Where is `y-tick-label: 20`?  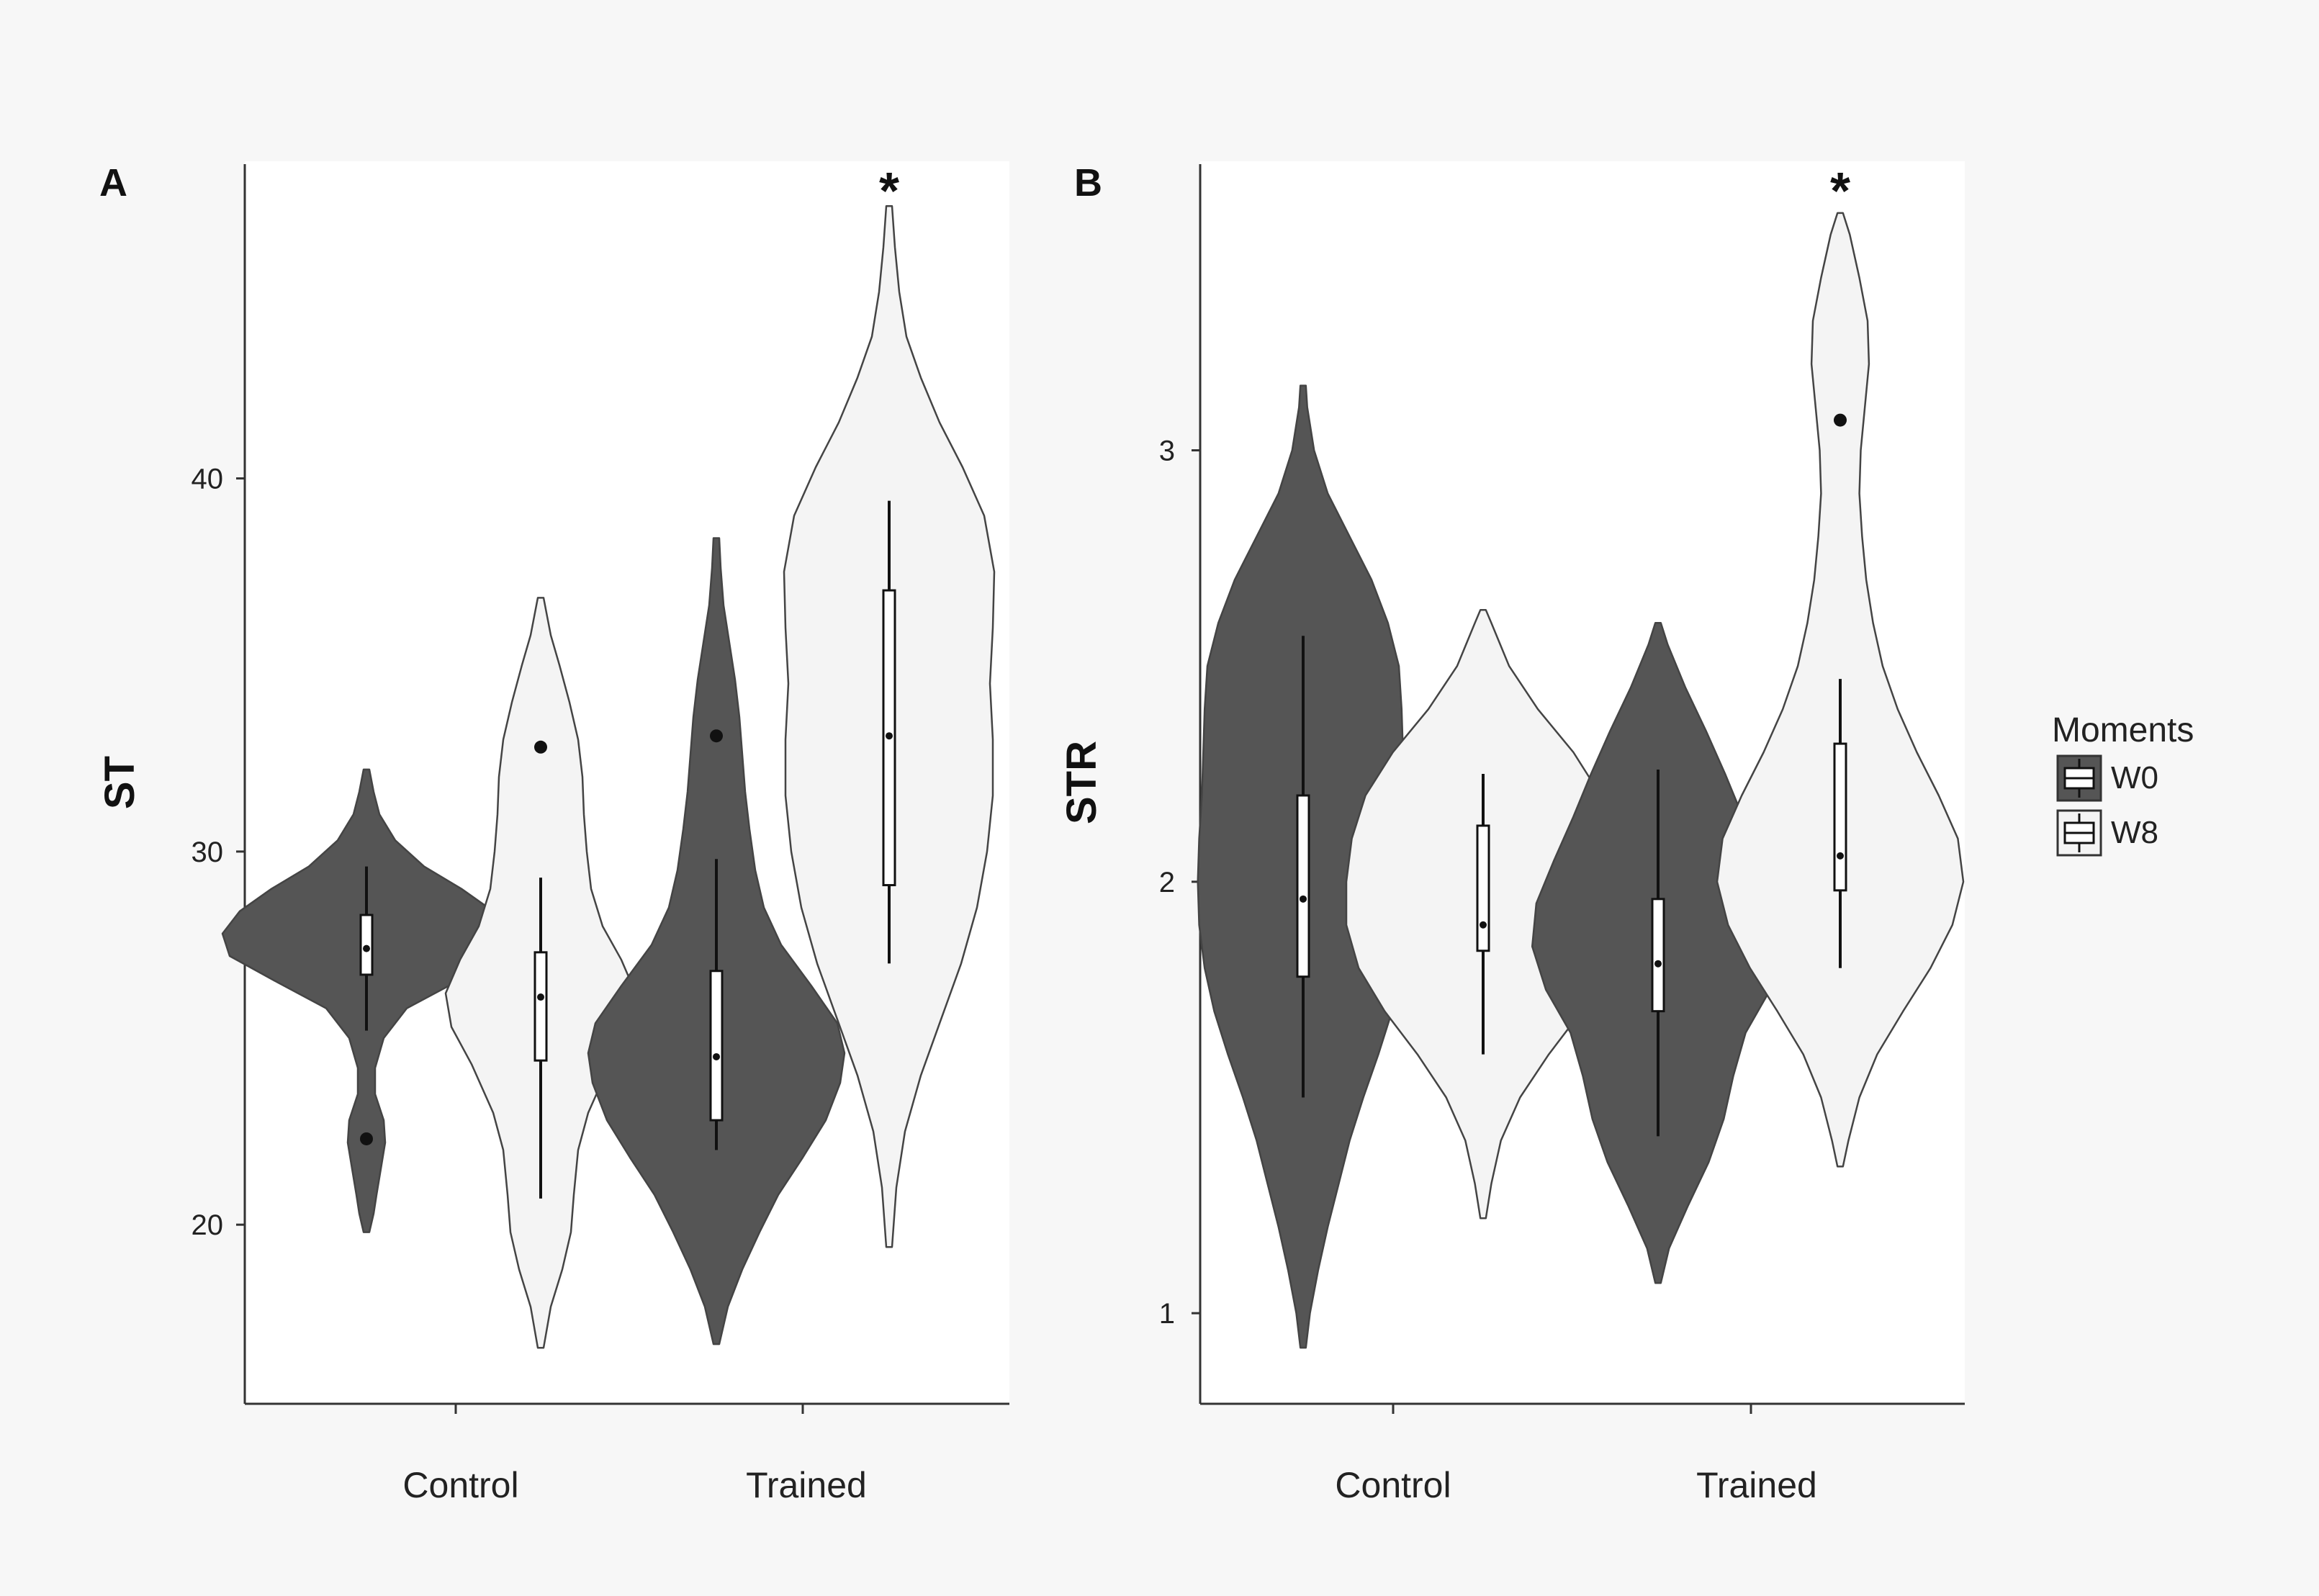 y-tick-label: 20 is located at coordinates (208, 1225).